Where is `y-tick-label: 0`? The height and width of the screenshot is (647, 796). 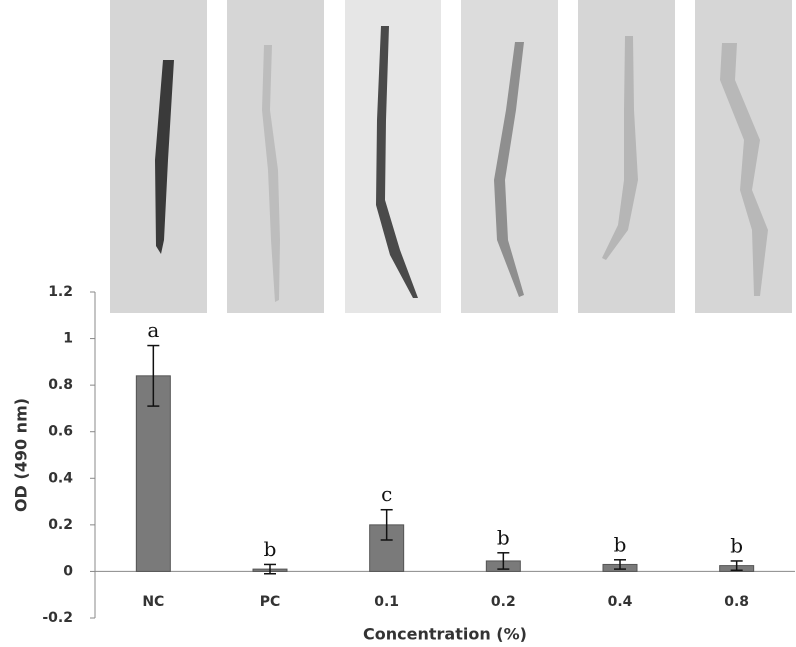
y-tick-label: 0 is located at coordinates (68, 571).